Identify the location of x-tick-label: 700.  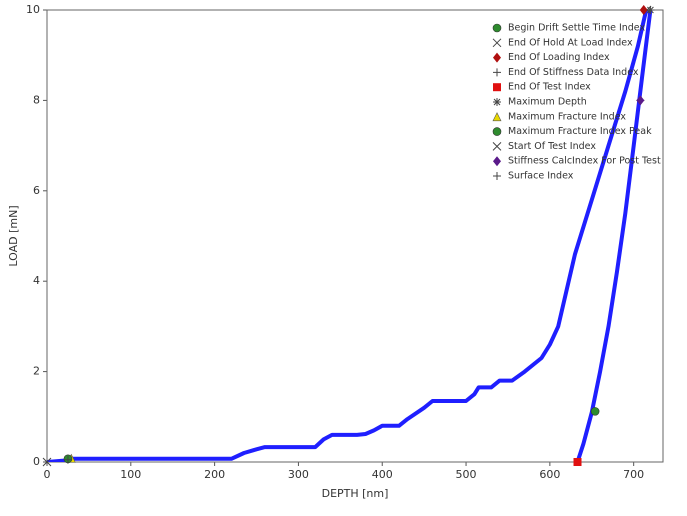
(633, 474).